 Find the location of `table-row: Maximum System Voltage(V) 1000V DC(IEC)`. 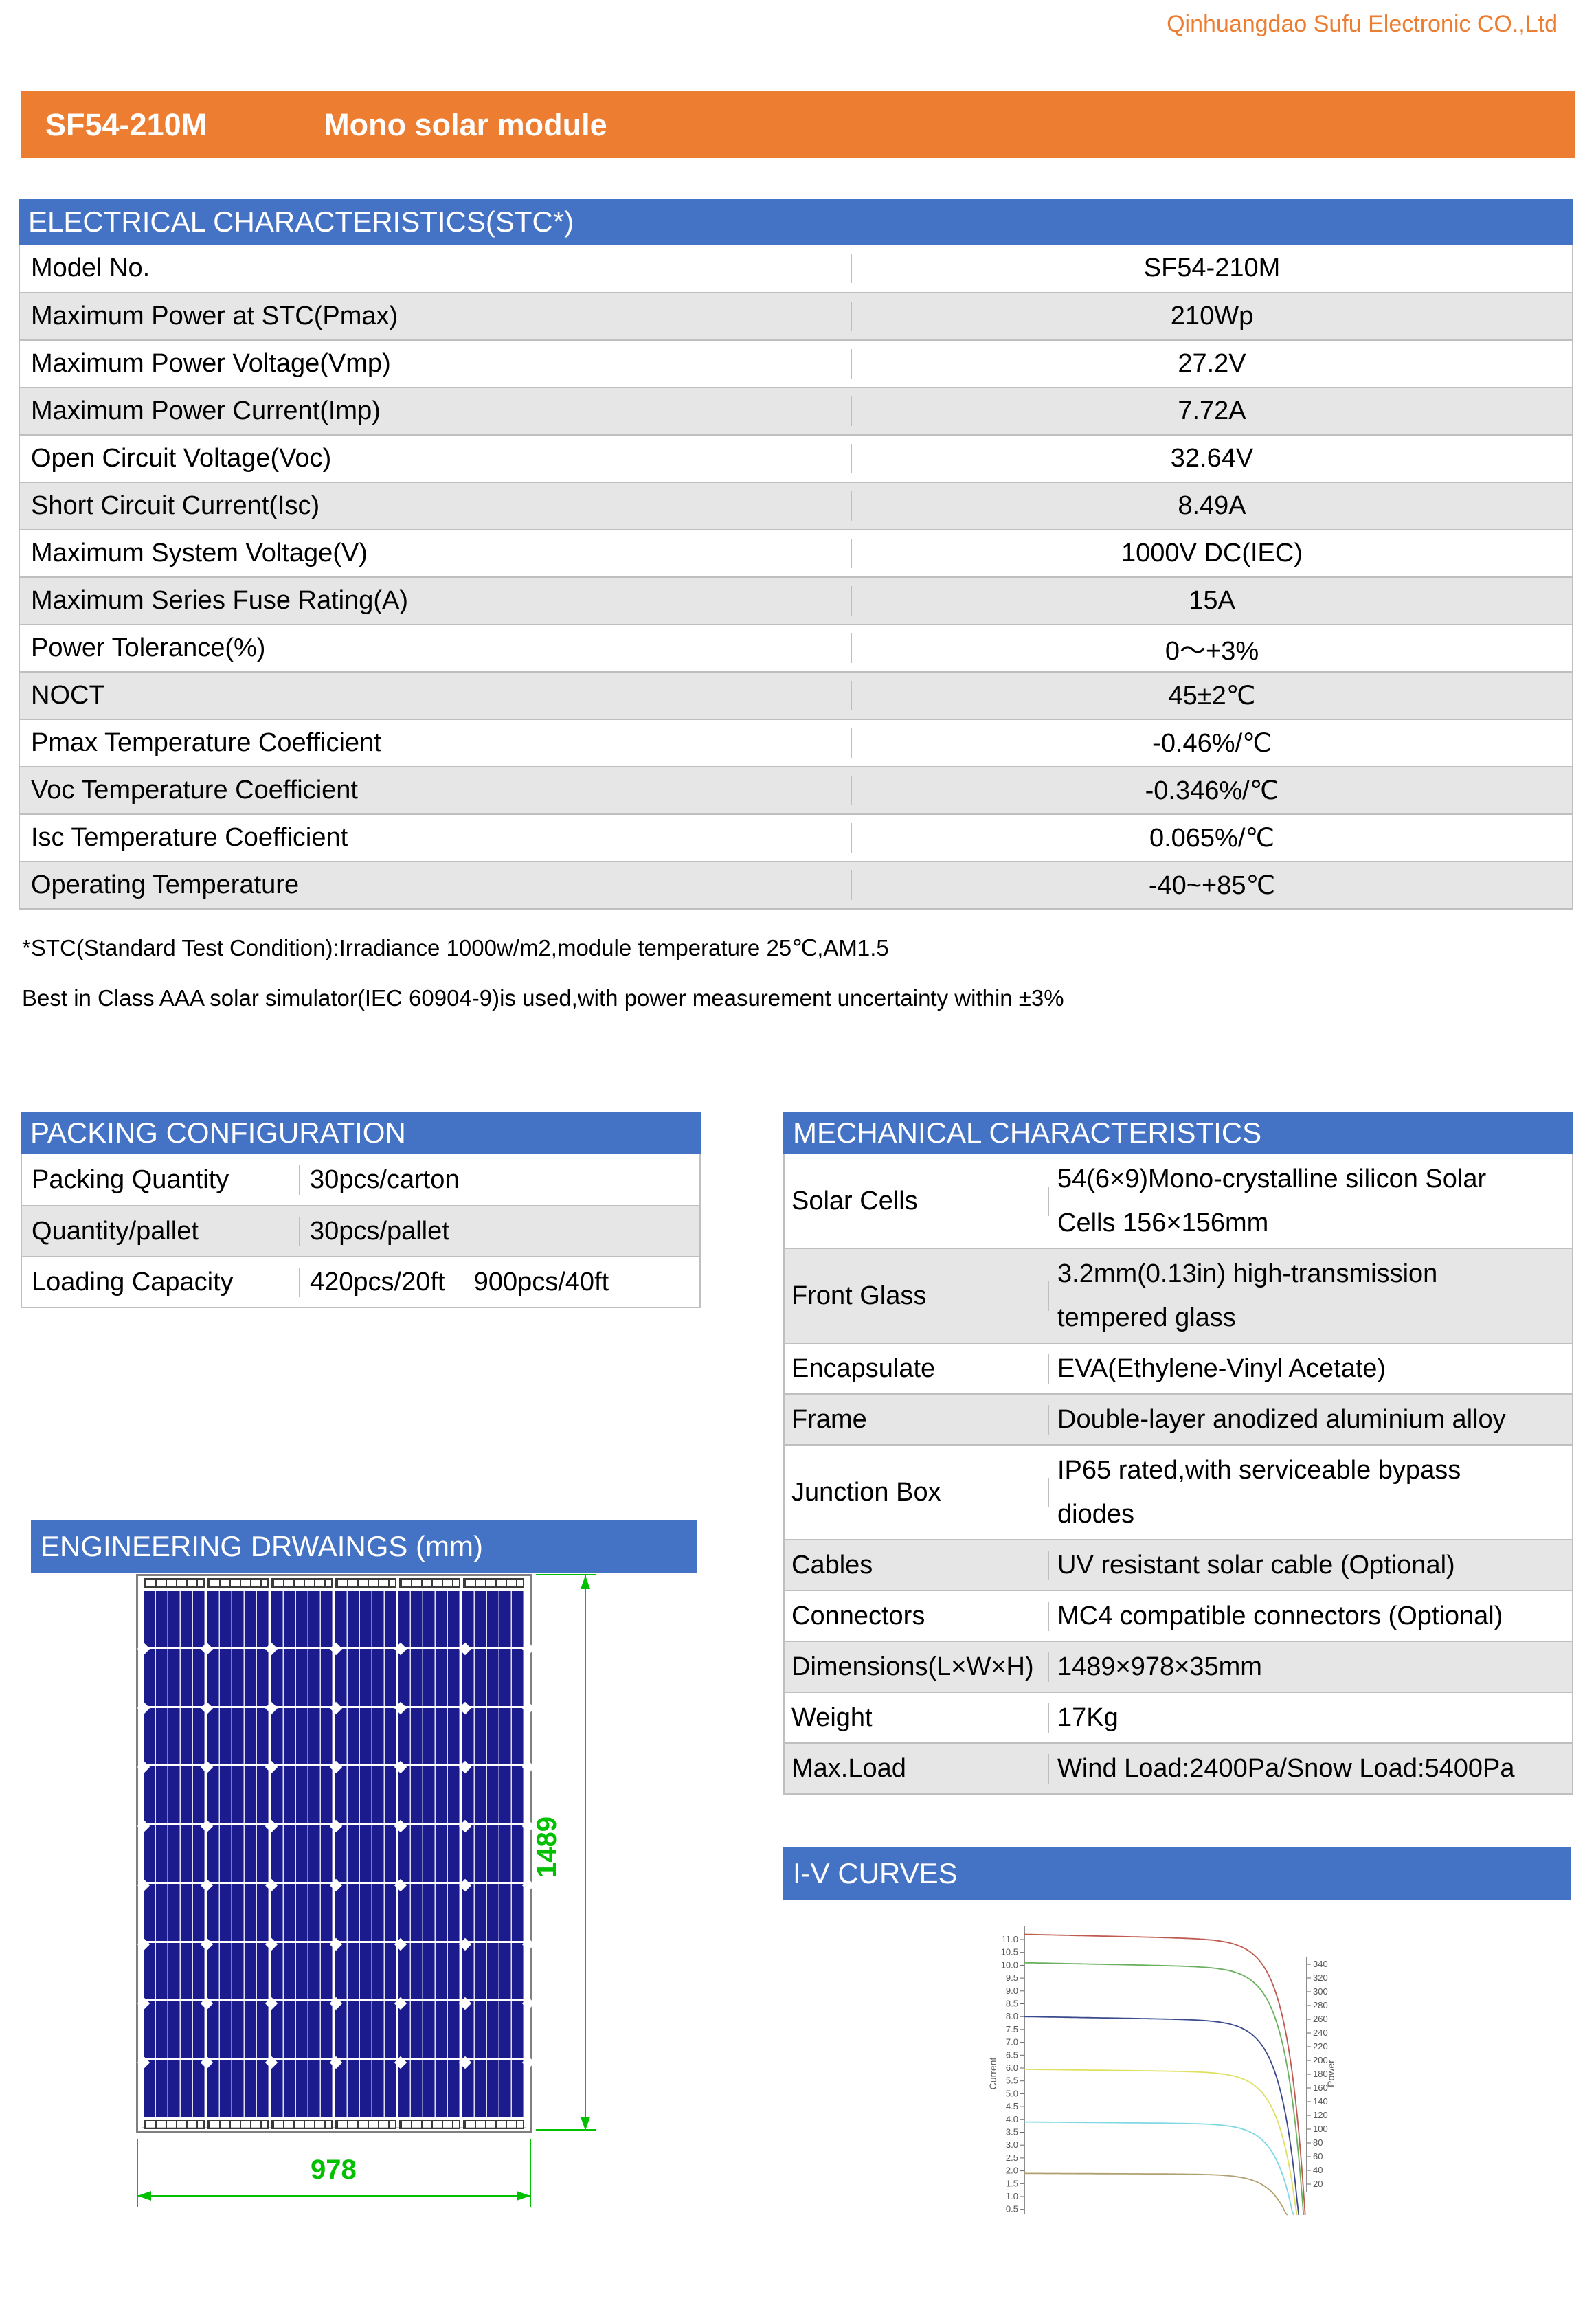

table-row: Maximum System Voltage(V) 1000V DC(IEC) is located at coordinates (796, 552).